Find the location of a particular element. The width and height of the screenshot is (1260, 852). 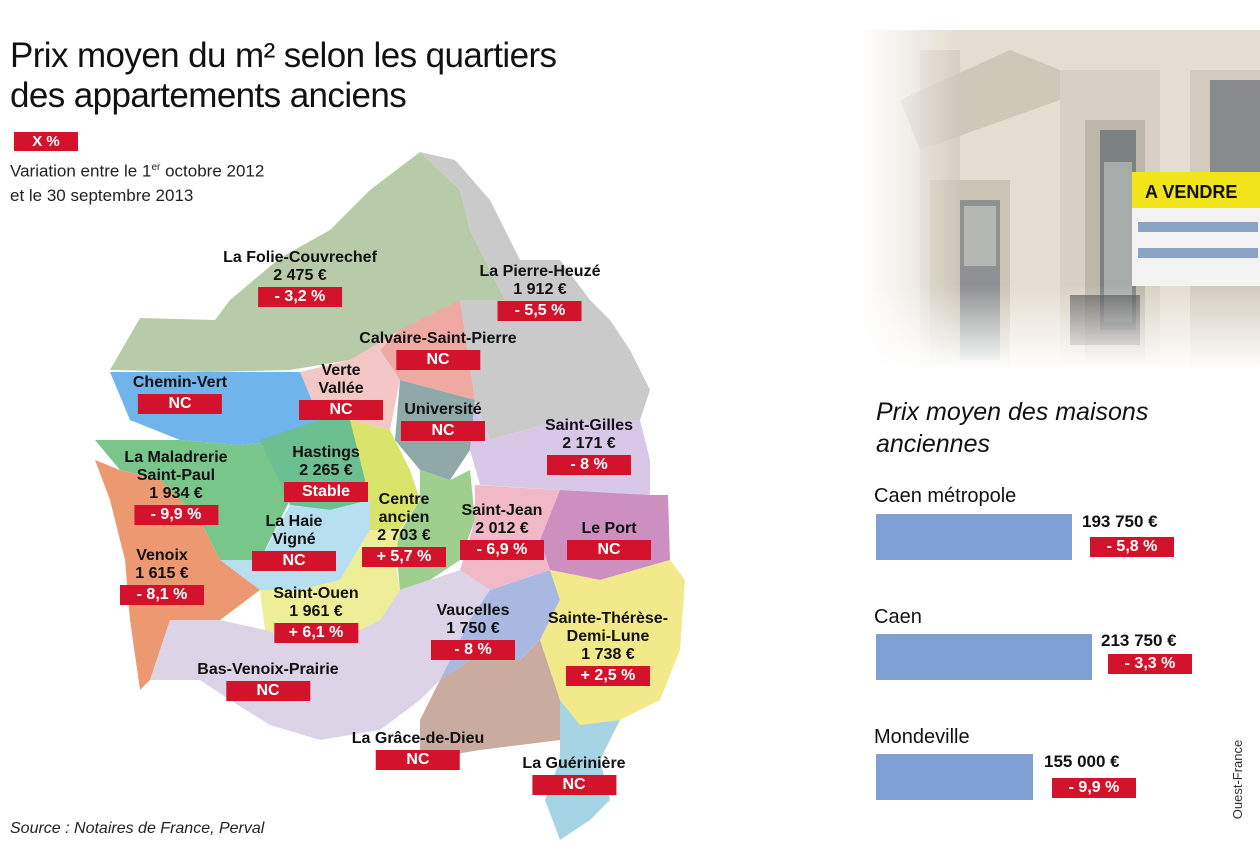

label-universite: Université NC is located at coordinates (443, 421).